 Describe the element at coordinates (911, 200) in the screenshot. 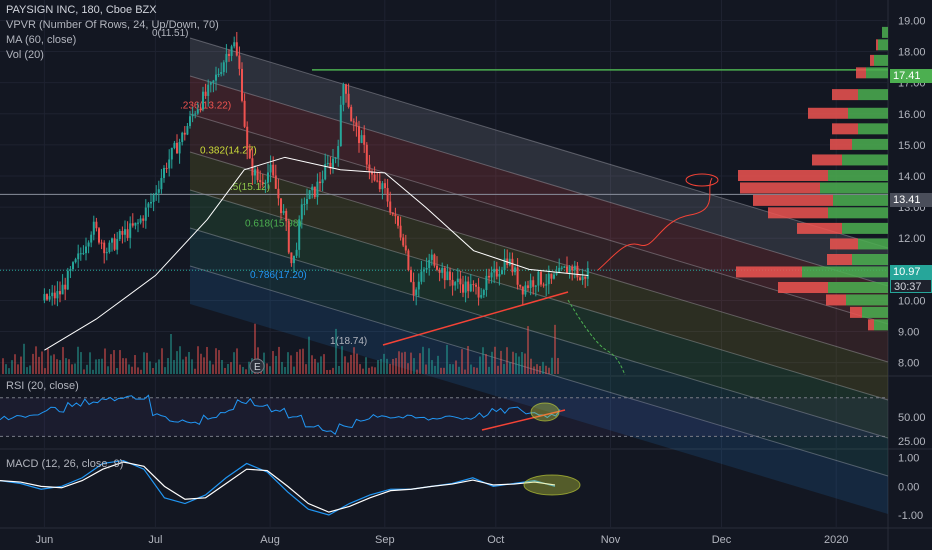

I see `gray-level-badge: 13.41` at that location.